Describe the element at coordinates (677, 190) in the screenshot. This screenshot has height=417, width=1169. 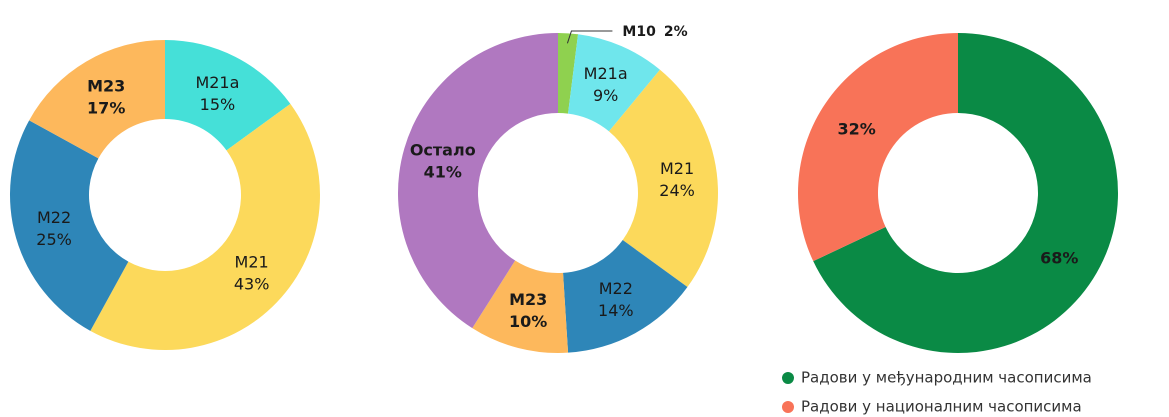
I see `value-label: 24%` at that location.